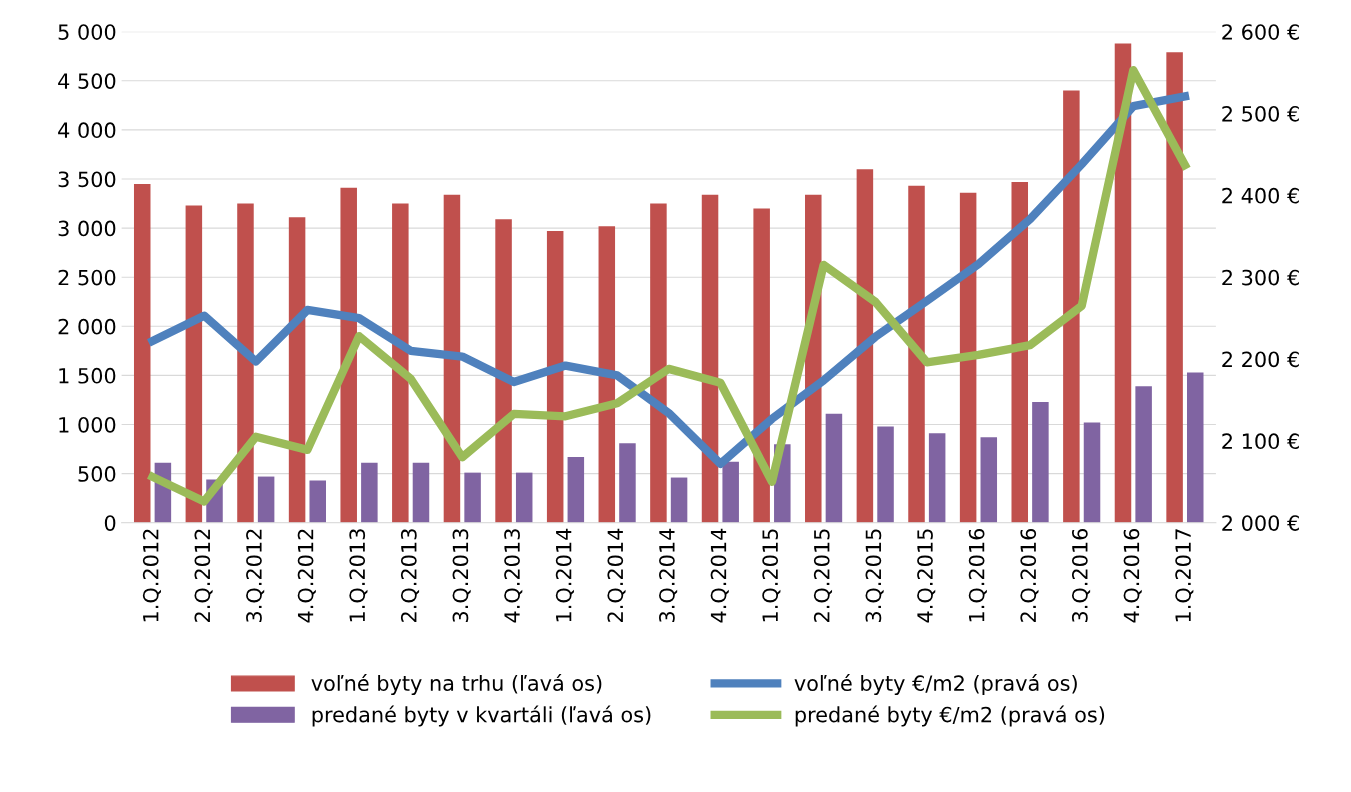  I want to click on y2-tick-label: 2 400 €, so click(1260, 195).